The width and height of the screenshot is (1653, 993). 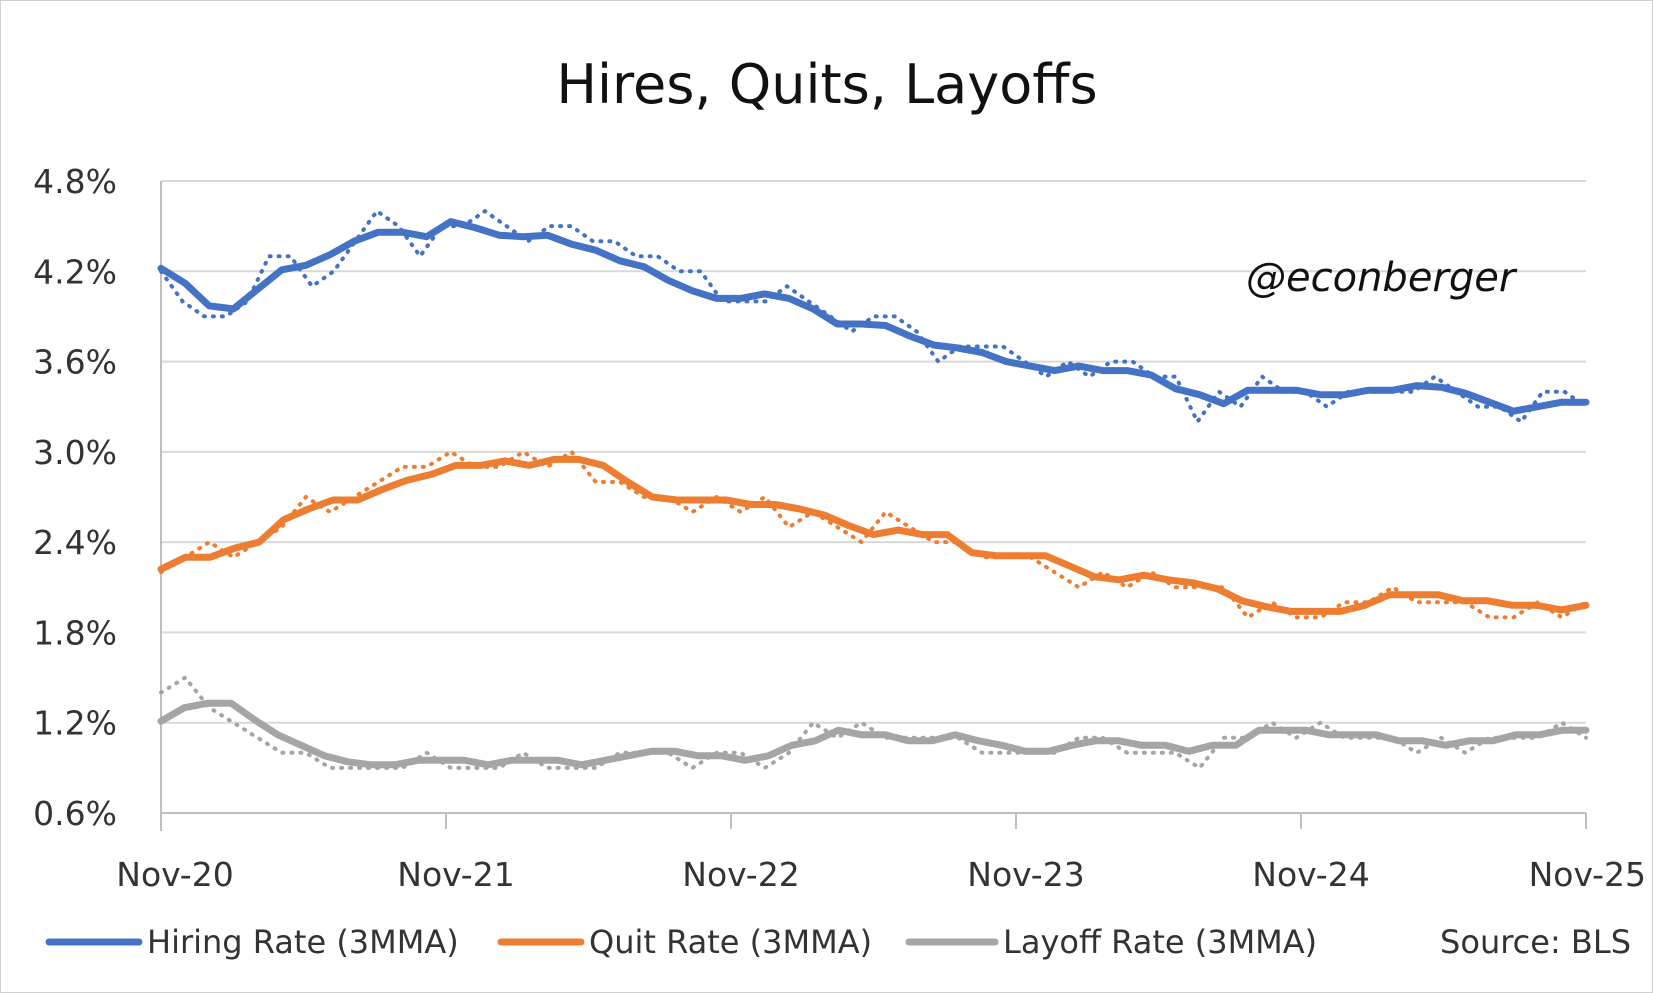 I want to click on watermark-handle: @econberger, so click(x=1382, y=278).